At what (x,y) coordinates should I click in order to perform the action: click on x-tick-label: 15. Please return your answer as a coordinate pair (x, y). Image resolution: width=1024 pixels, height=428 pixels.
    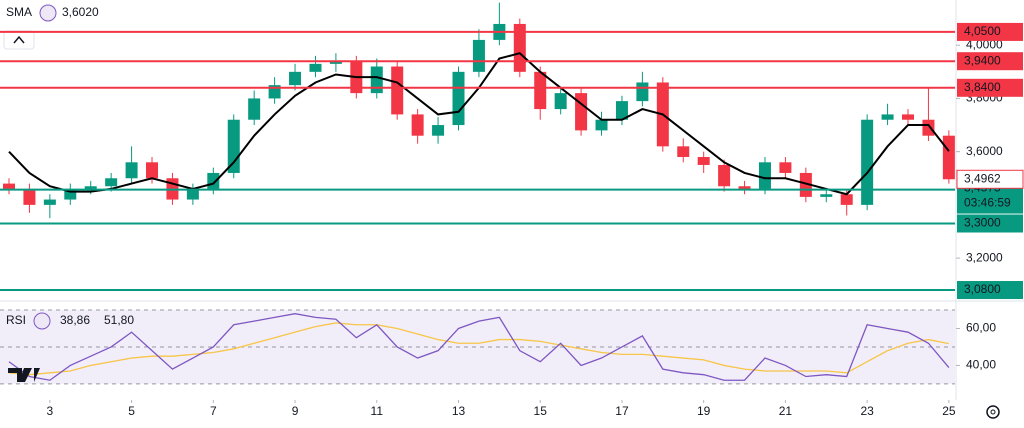
    Looking at the image, I should click on (541, 411).